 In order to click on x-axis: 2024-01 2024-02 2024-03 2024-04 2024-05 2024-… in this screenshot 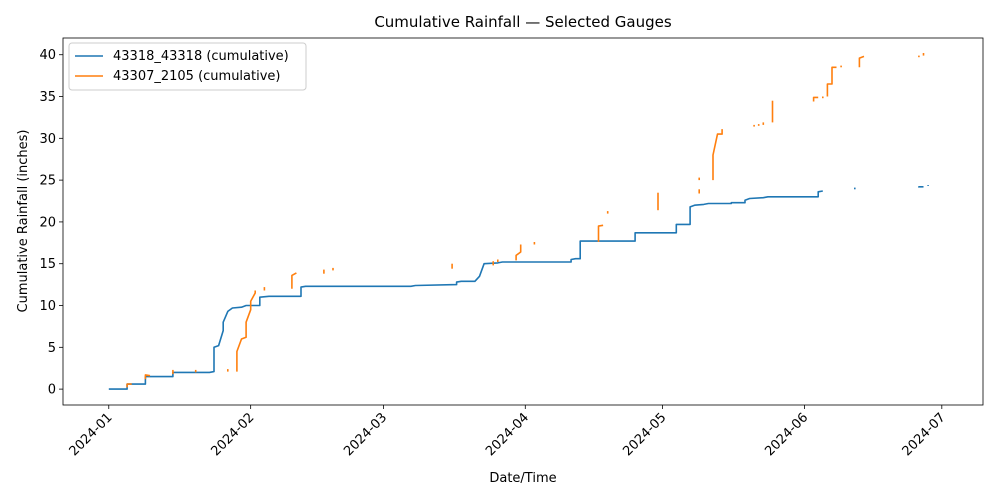, I will do `click(508, 432)`.